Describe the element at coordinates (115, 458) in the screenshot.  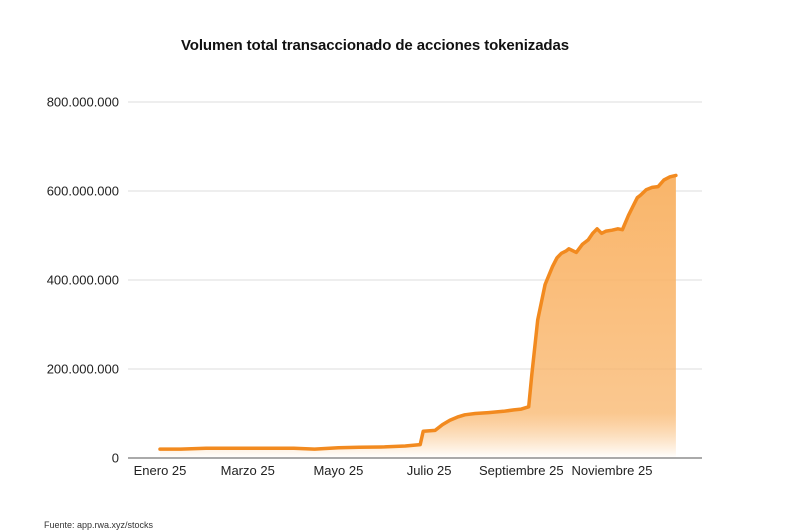
I see `y-tick-label: 0` at that location.